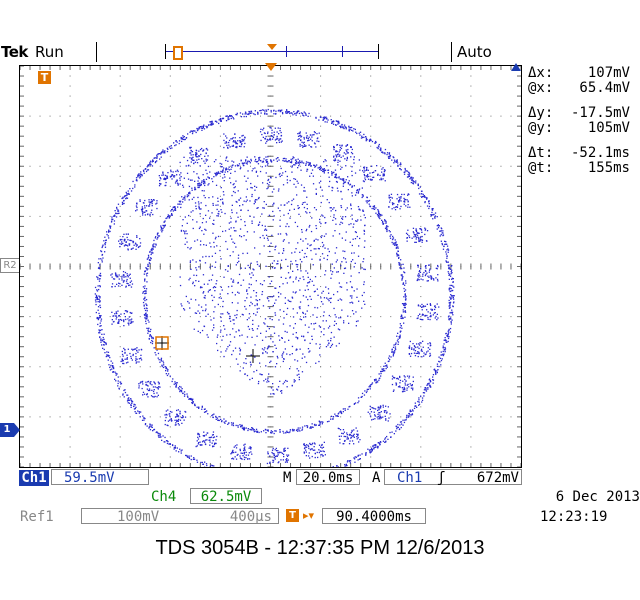 The width and height of the screenshot is (640, 600). Describe the element at coordinates (272, 52) in the screenshot. I see `record-length-bar` at that location.